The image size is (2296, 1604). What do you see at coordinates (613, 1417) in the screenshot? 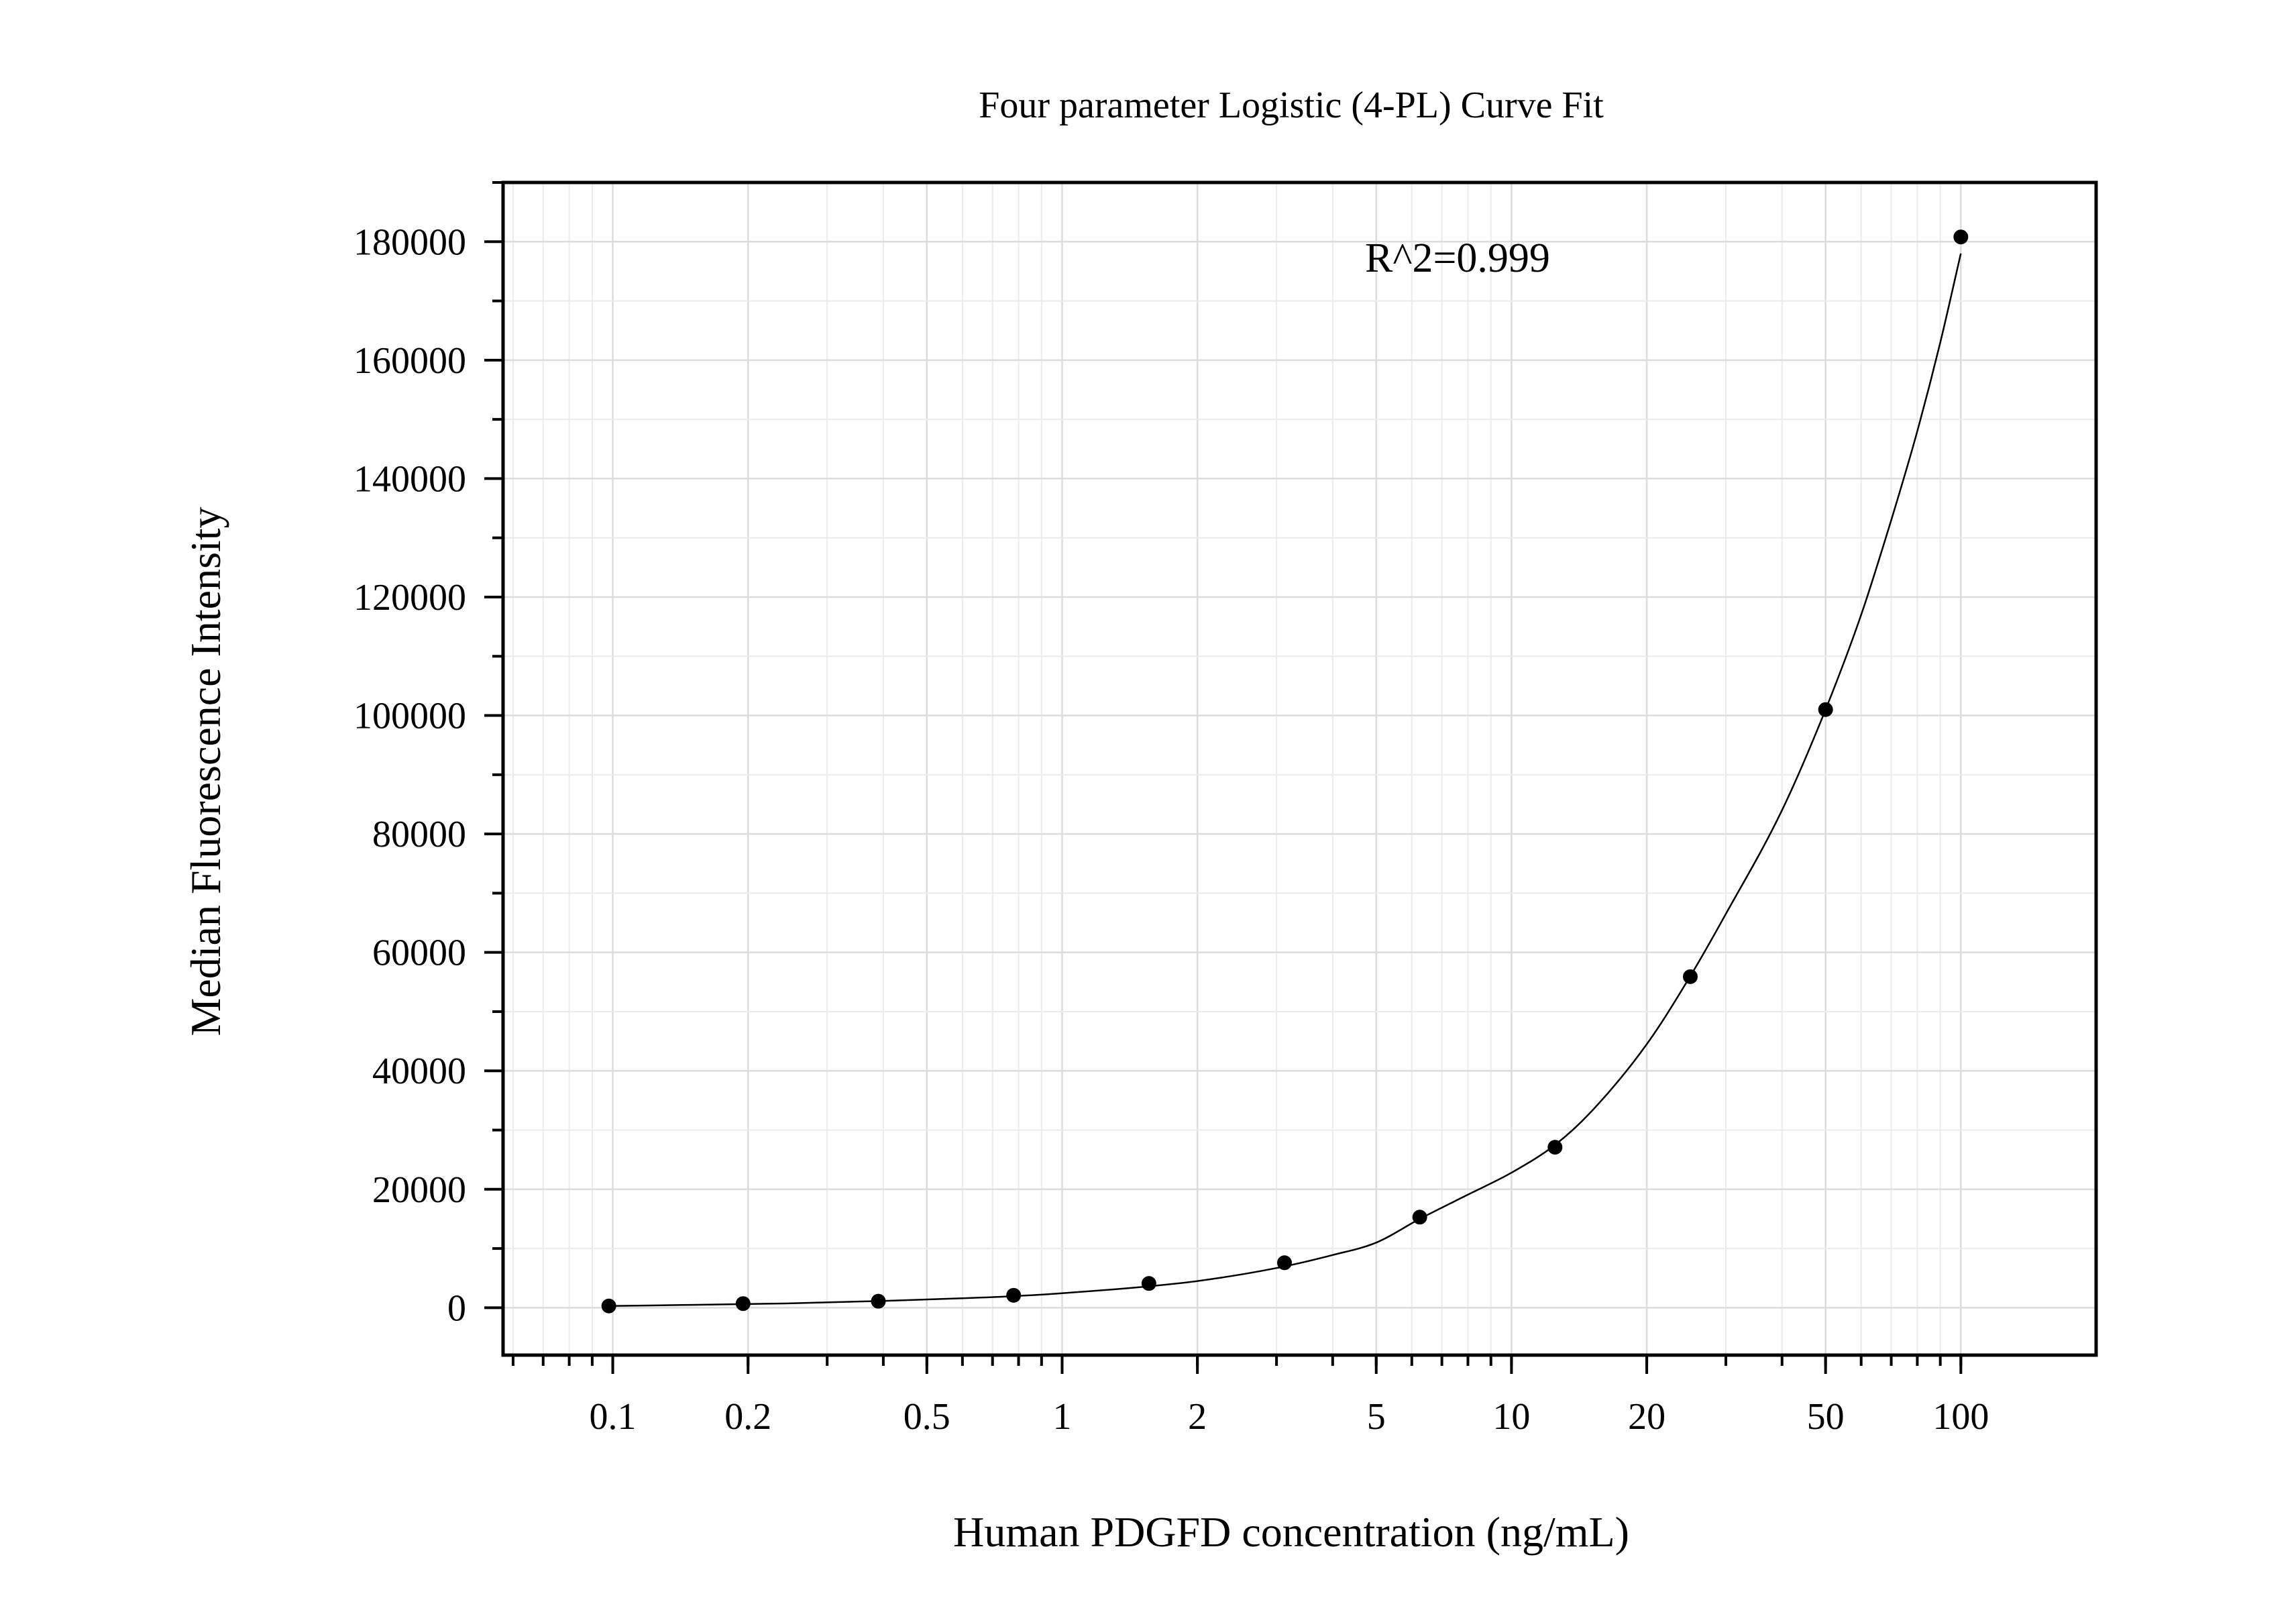
I see `x-tick-label: 0.1` at bounding box center [613, 1417].